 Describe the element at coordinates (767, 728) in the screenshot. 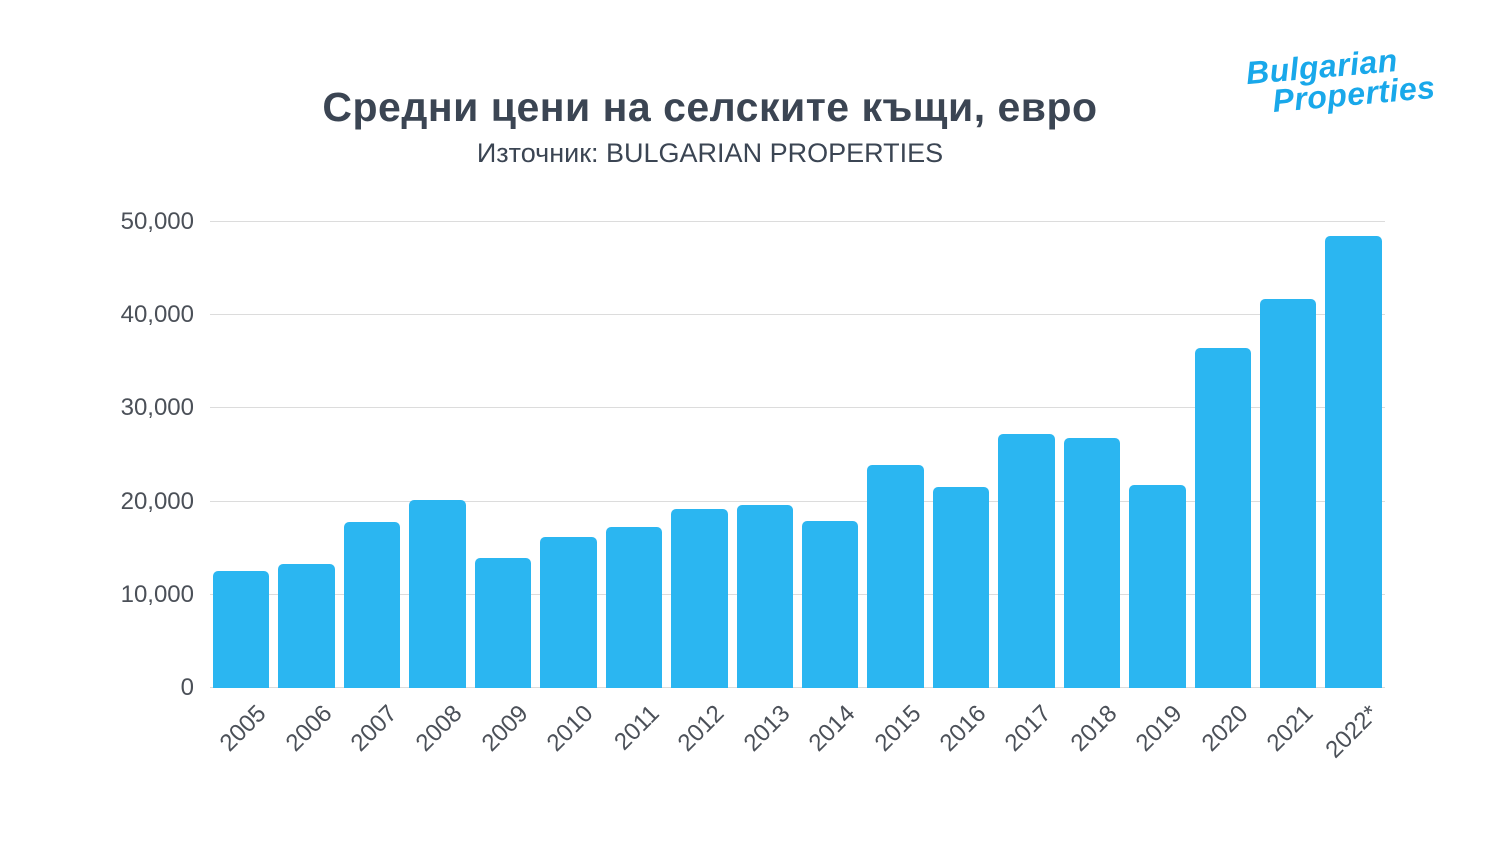

I see `x-axis-label: 2013` at that location.